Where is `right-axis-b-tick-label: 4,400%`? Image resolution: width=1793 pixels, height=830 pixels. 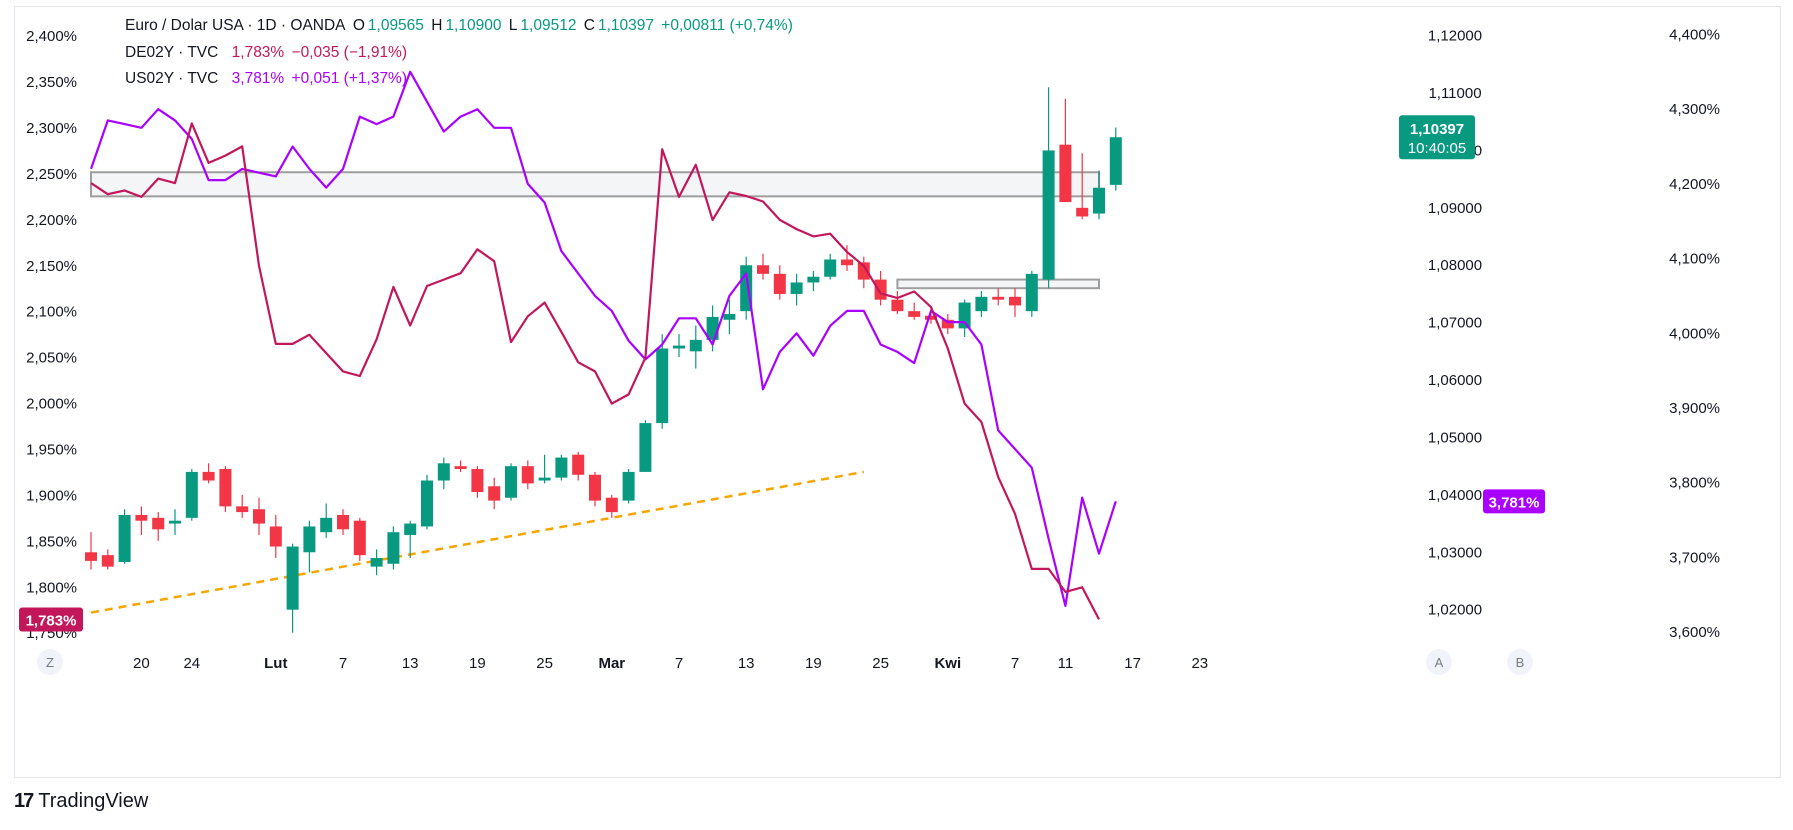 right-axis-b-tick-label: 4,400% is located at coordinates (1694, 34).